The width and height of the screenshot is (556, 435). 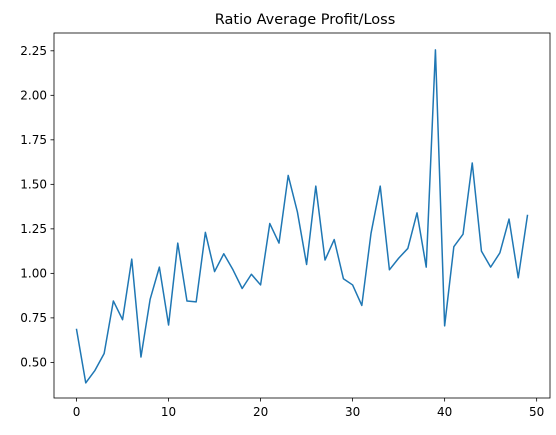 What do you see at coordinates (33, 274) in the screenshot?
I see `y-tick-label: 1.00` at bounding box center [33, 274].